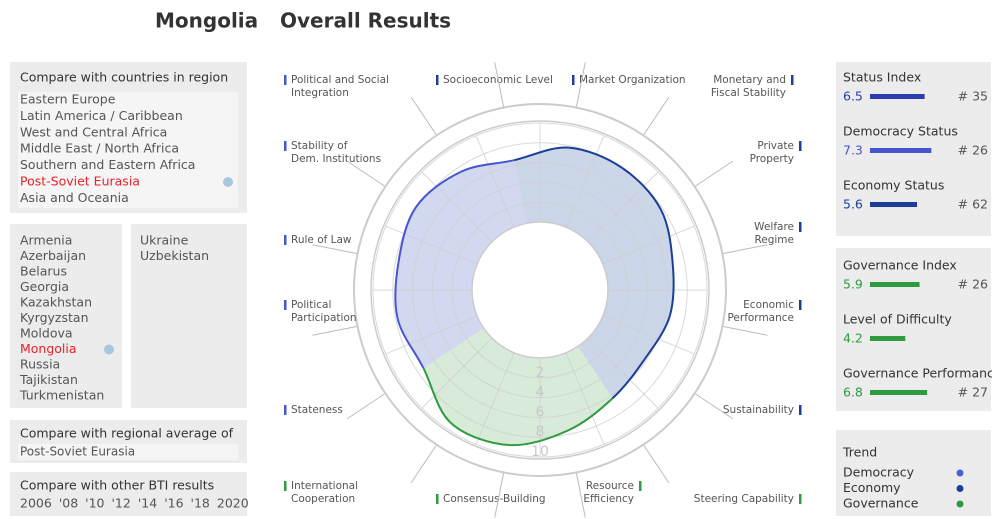 This screenshot has width=992, height=519. Describe the element at coordinates (882, 77) in the screenshot. I see `index-name: Status Index` at that location.